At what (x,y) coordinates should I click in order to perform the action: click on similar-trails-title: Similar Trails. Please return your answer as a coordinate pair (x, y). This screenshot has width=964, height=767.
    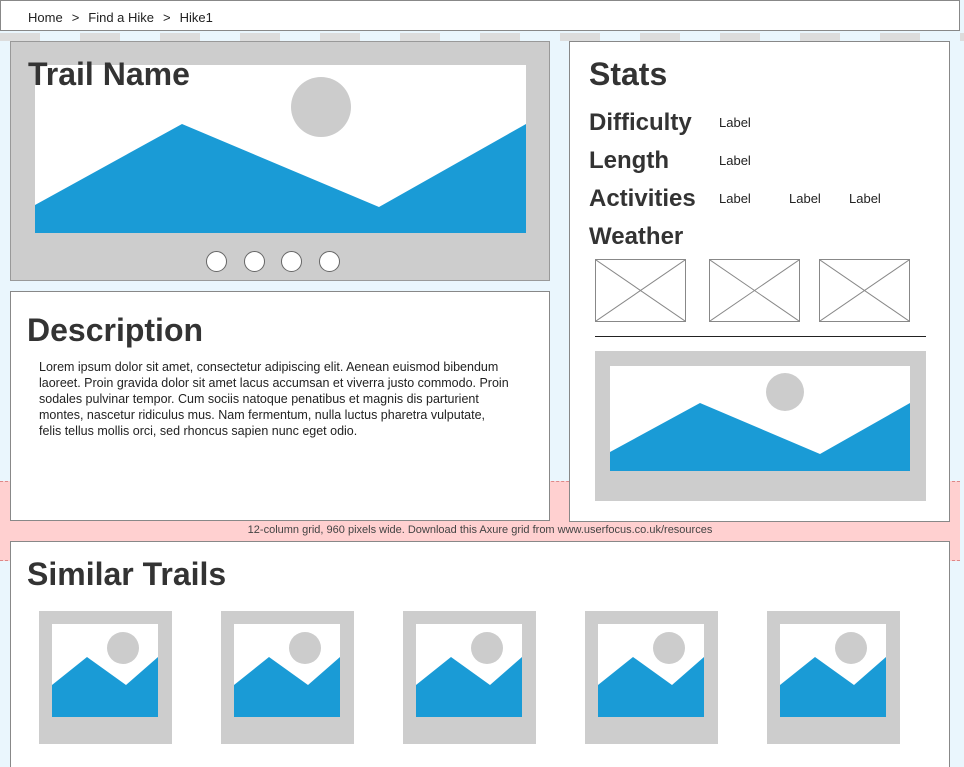
    Looking at the image, I should click on (127, 574).